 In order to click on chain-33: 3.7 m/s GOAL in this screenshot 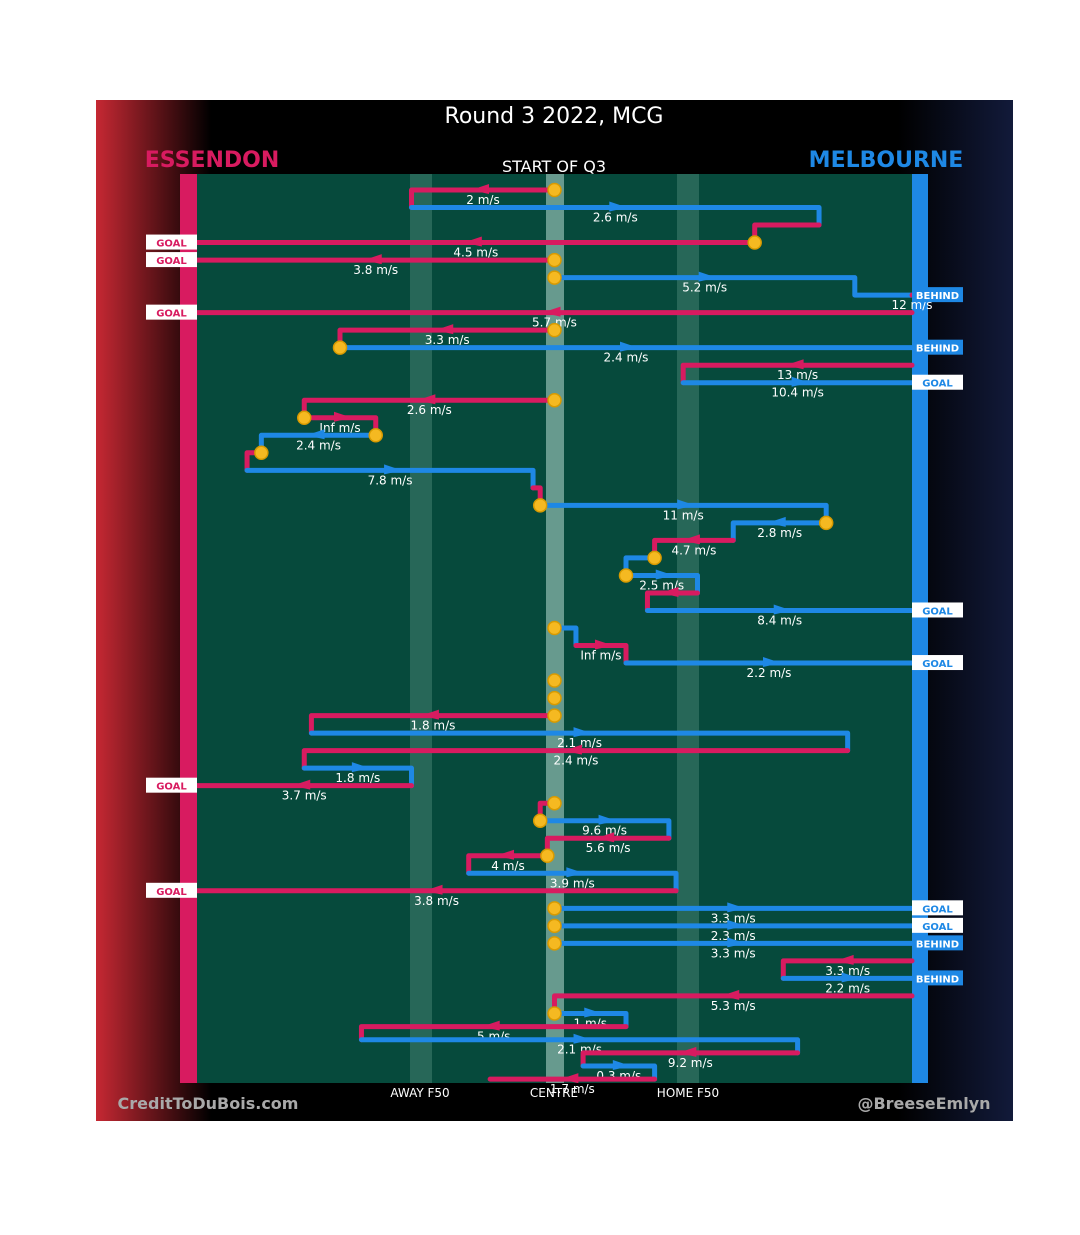, I will do `click(280, 790)`.